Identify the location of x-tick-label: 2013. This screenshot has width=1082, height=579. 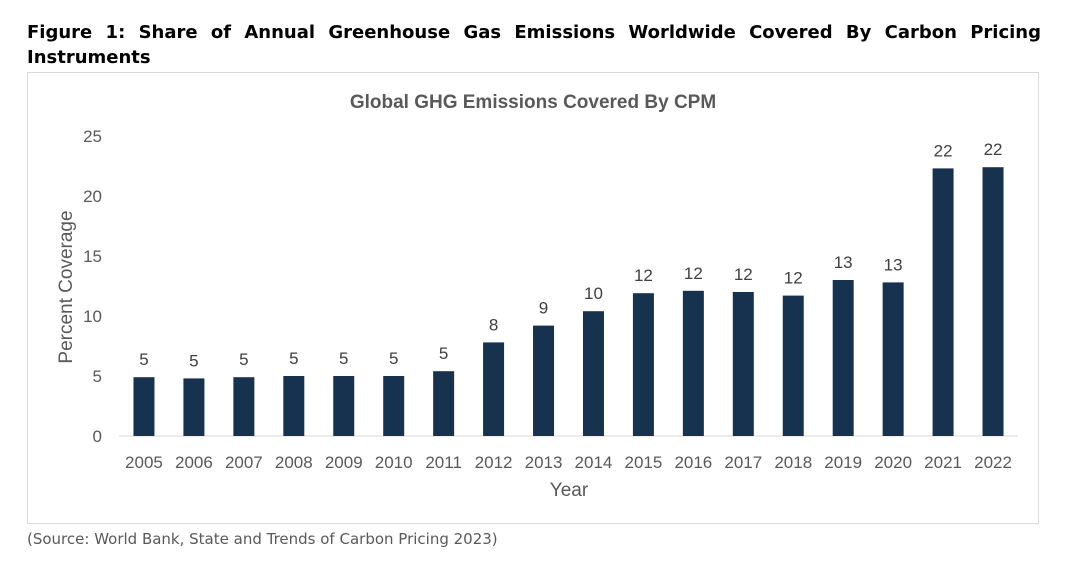
(544, 462).